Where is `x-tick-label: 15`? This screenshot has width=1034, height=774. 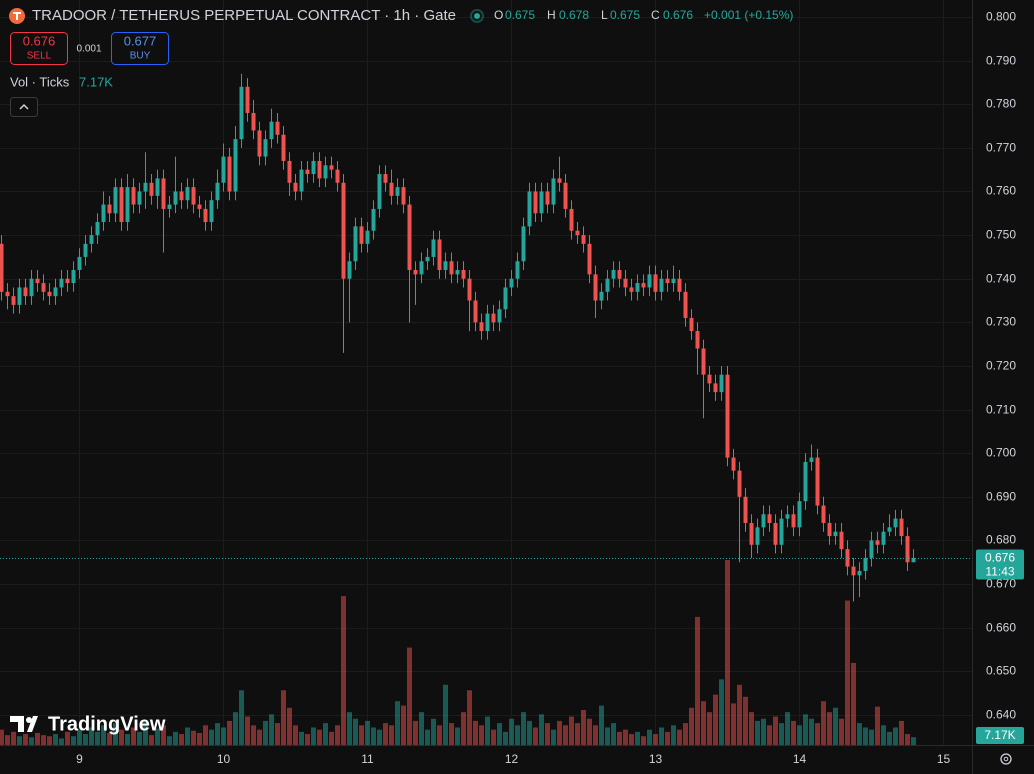
x-tick-label: 15 is located at coordinates (944, 759).